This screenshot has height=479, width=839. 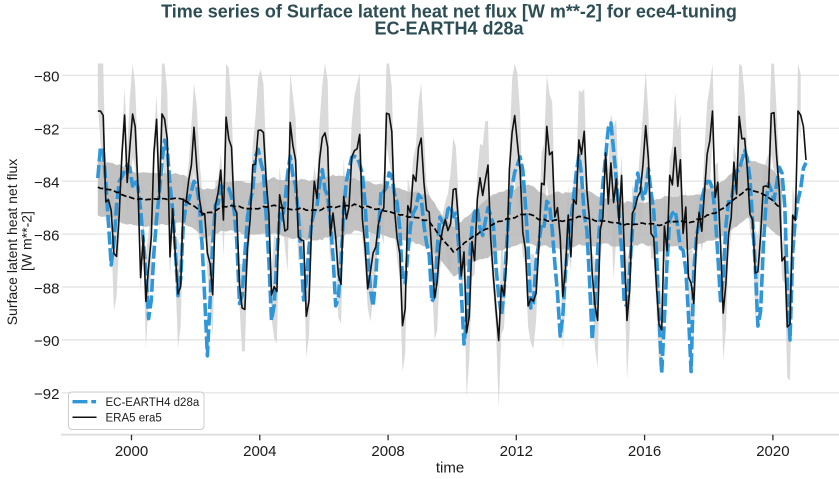 What do you see at coordinates (131, 451) in the screenshot?
I see `svg-text: 2000` at bounding box center [131, 451].